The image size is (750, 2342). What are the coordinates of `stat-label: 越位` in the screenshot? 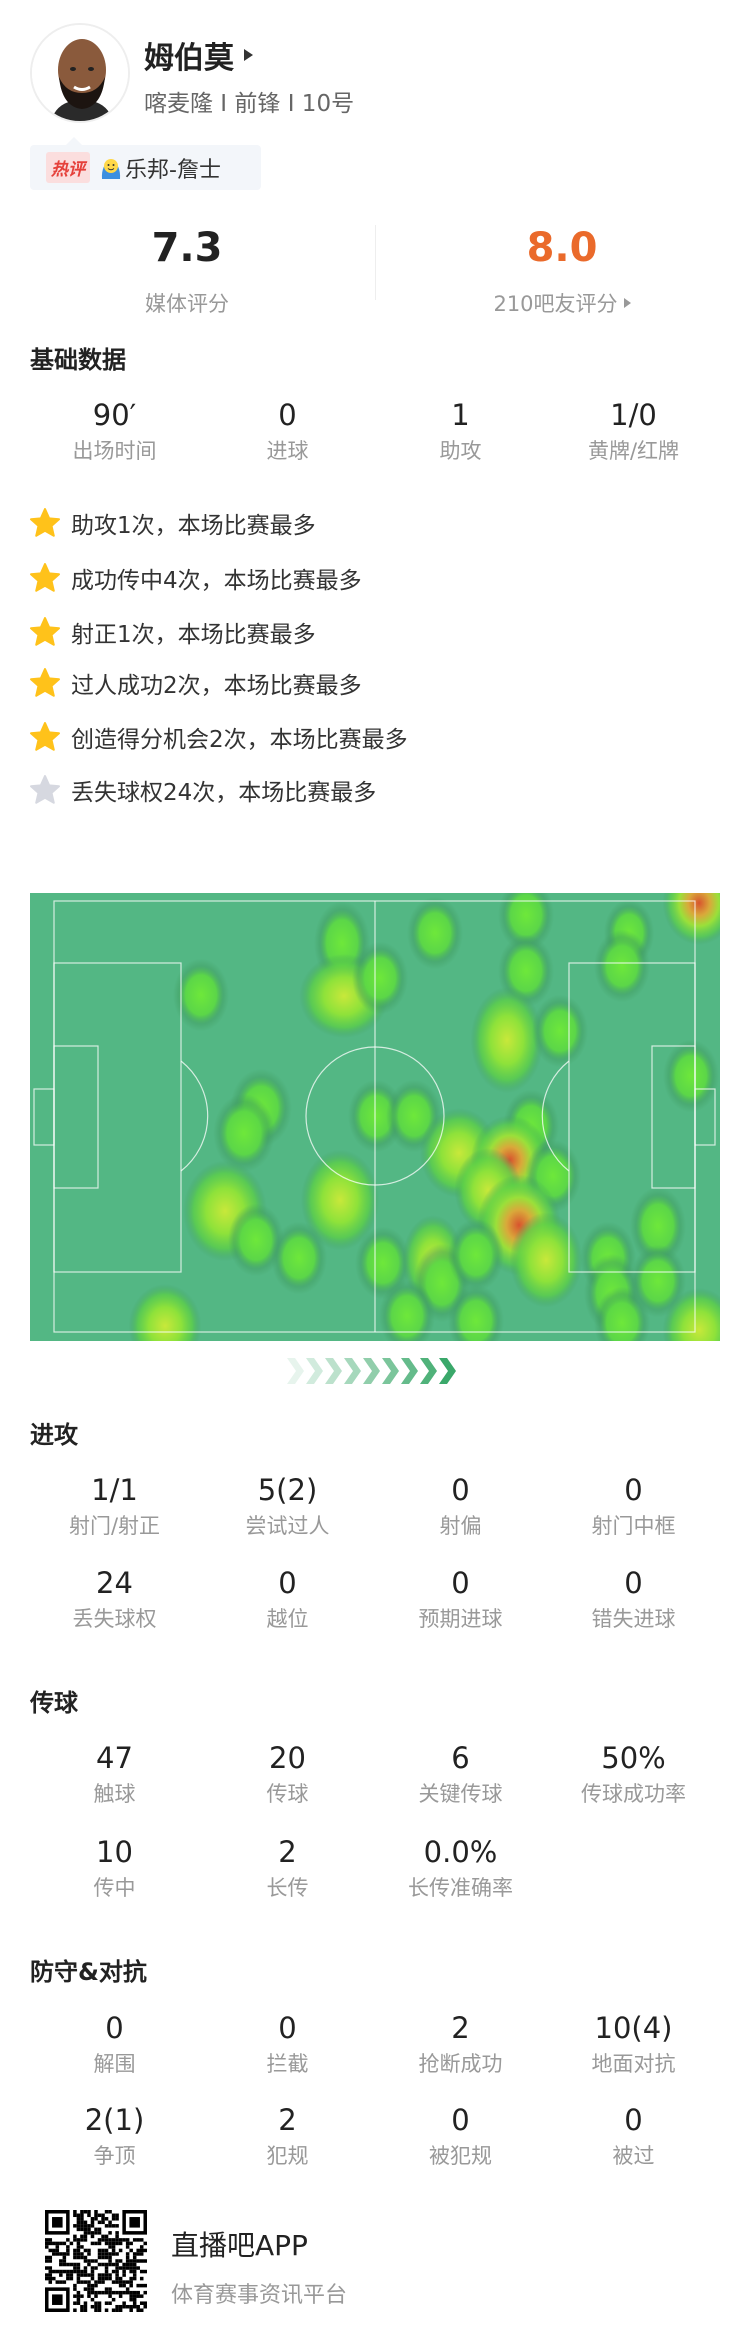 It's located at (287, 1619).